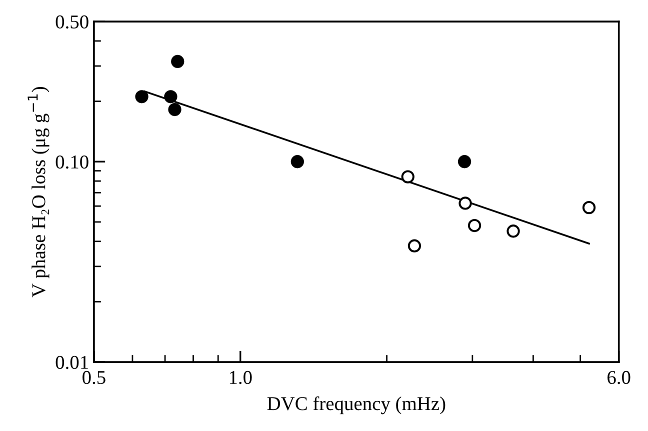 The image size is (648, 431). I want to click on x-tick-label: 1.0, so click(241, 377).